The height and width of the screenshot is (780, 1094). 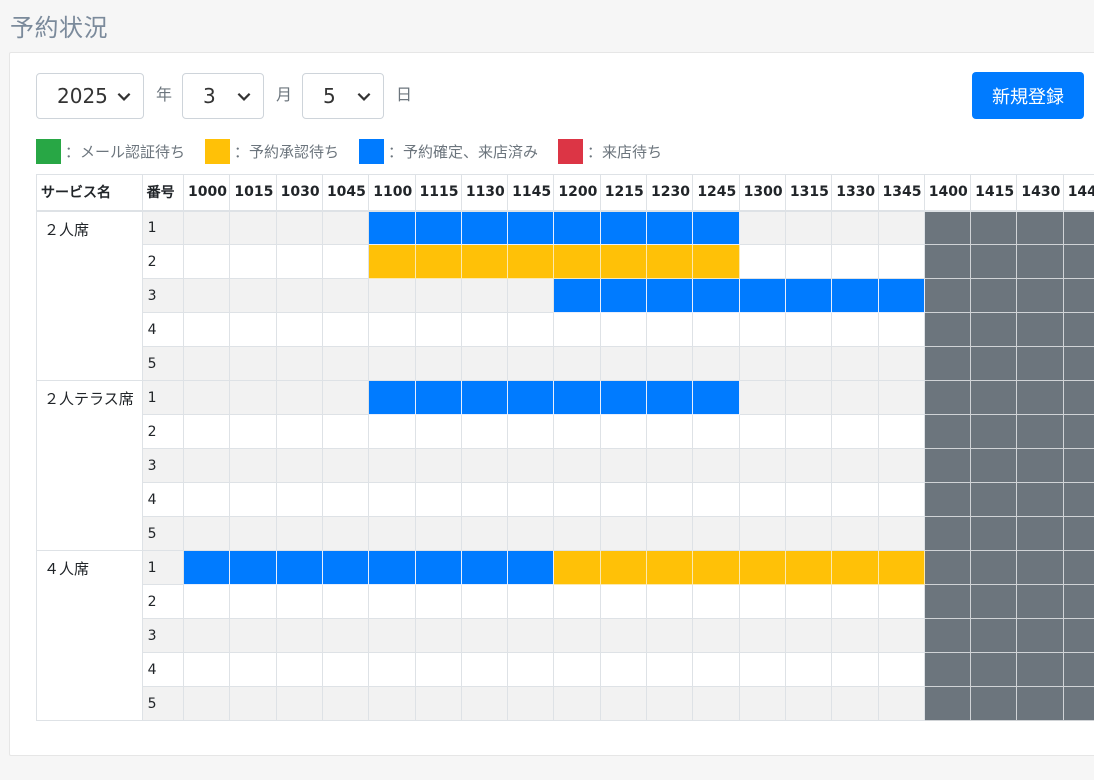 I want to click on year-select: 2025, so click(x=90, y=96).